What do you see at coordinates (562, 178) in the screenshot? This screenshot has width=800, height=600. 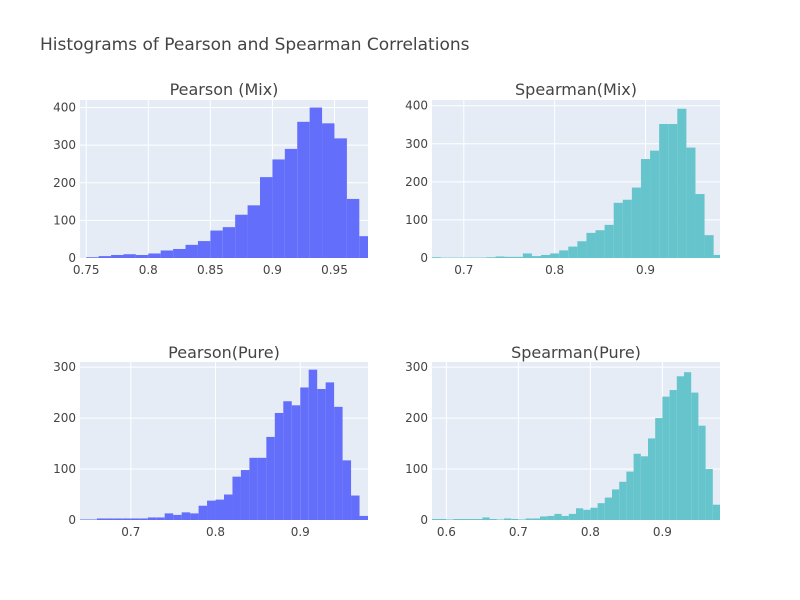 I see `subplot-spearman-mix: 0 100 200 300 400 0.7 0.8 0.9 Spearman(Mix)` at bounding box center [562, 178].